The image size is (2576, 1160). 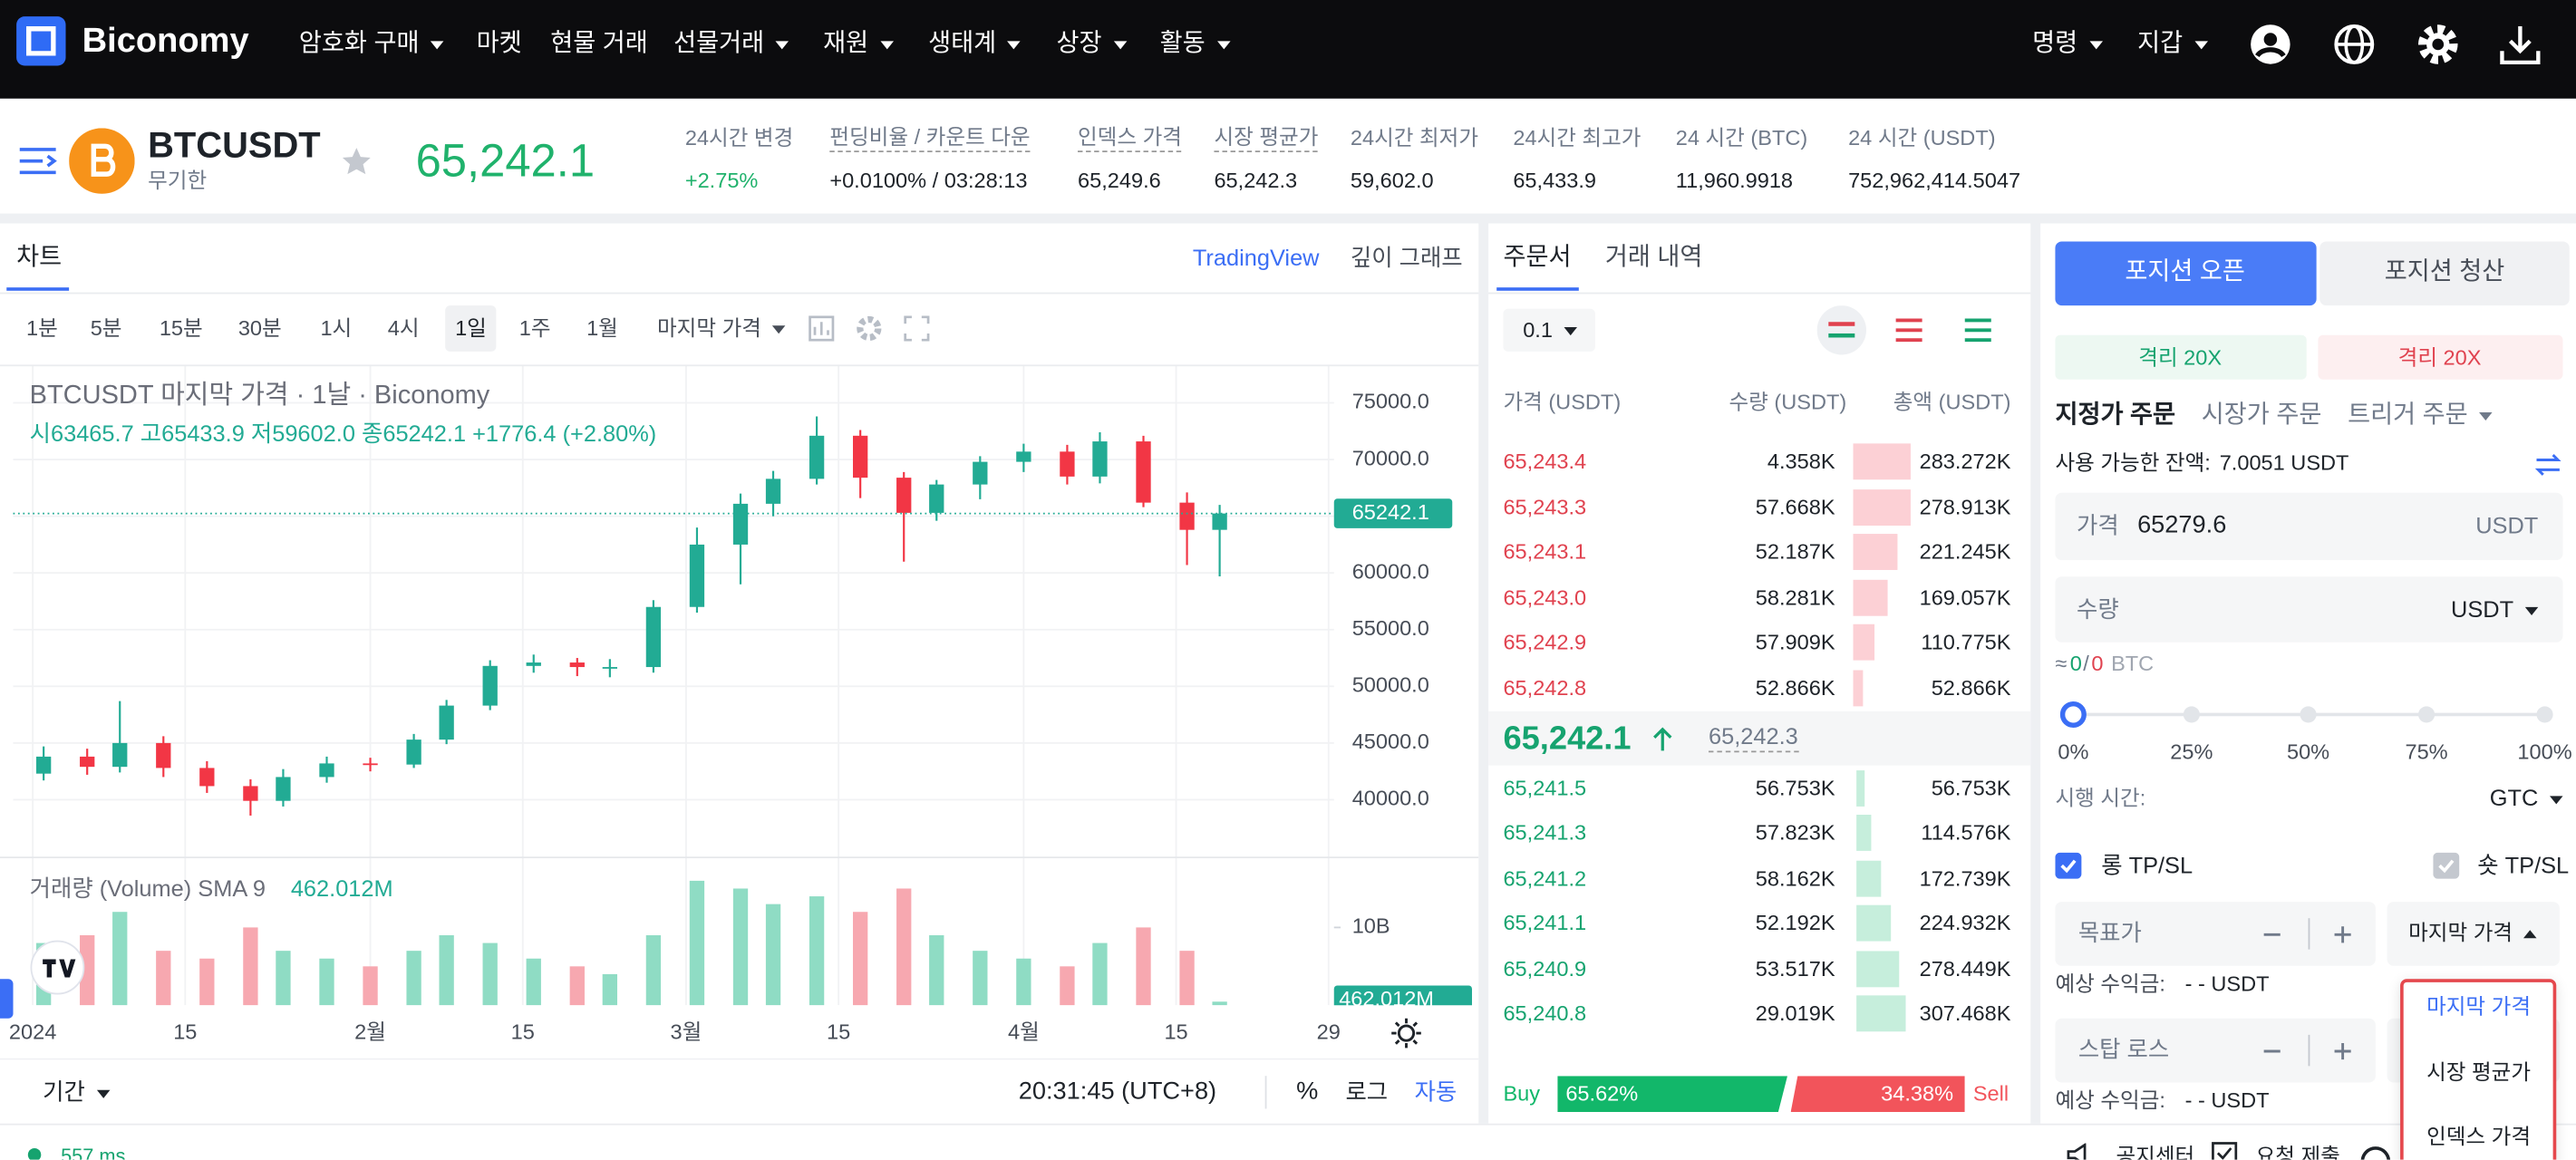 I want to click on ask-price: 65,243.4, so click(x=1545, y=461).